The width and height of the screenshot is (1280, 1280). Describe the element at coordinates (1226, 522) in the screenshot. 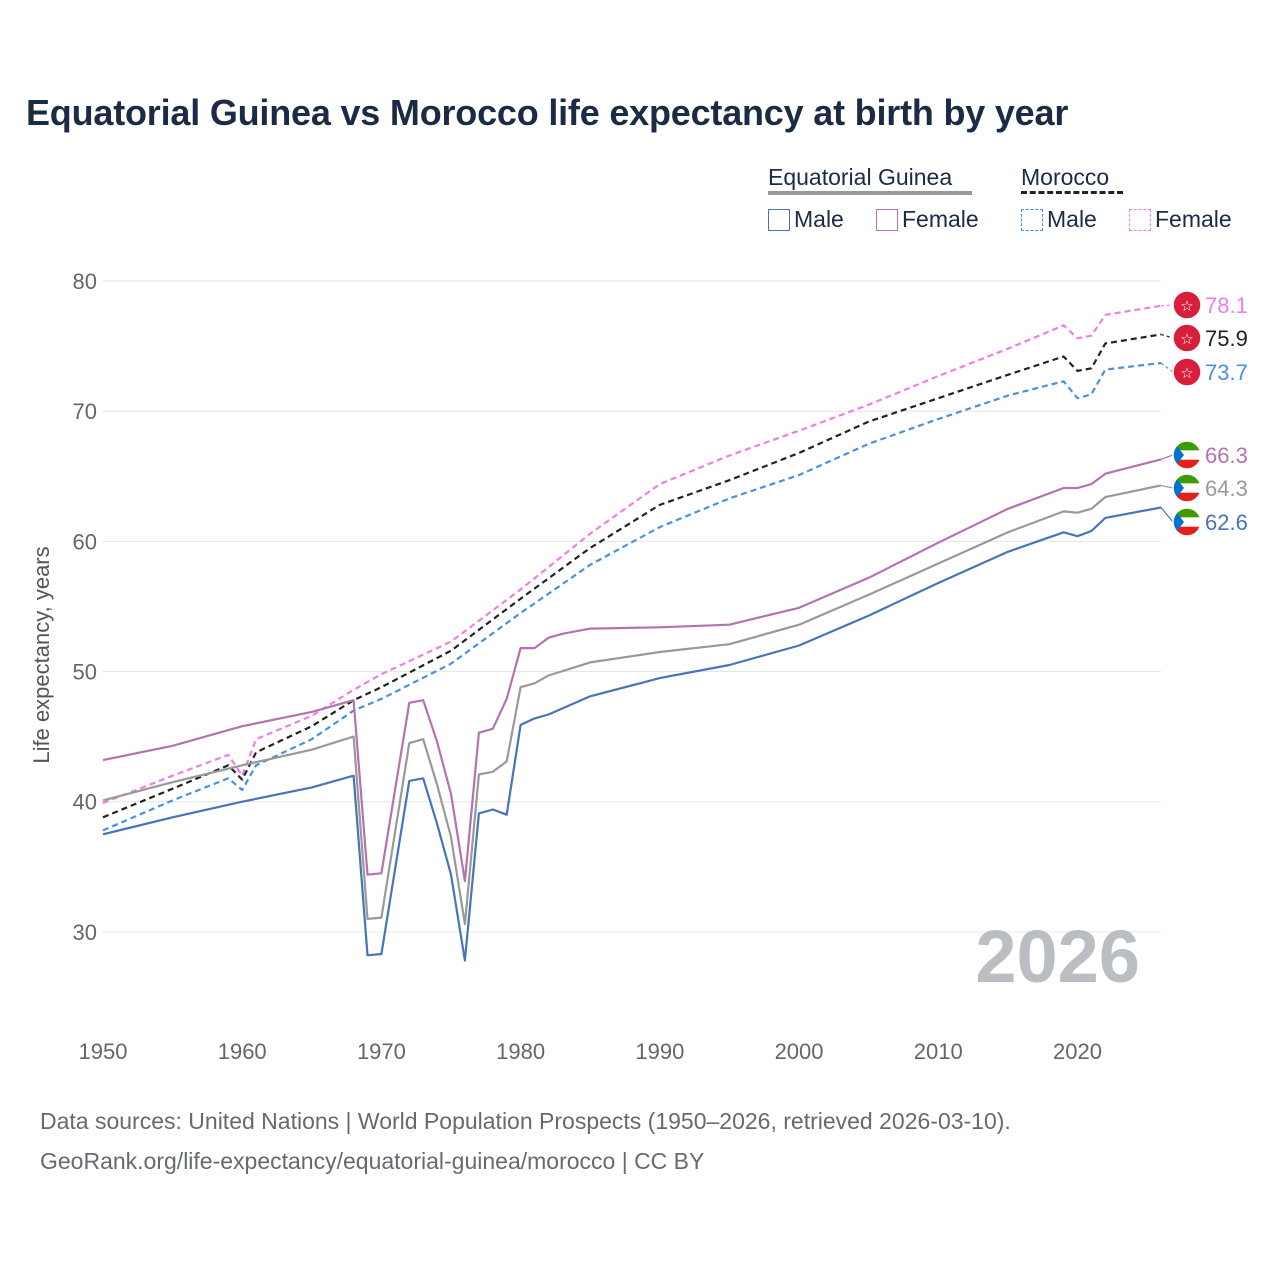

I see `end-value-label: 62.6` at that location.